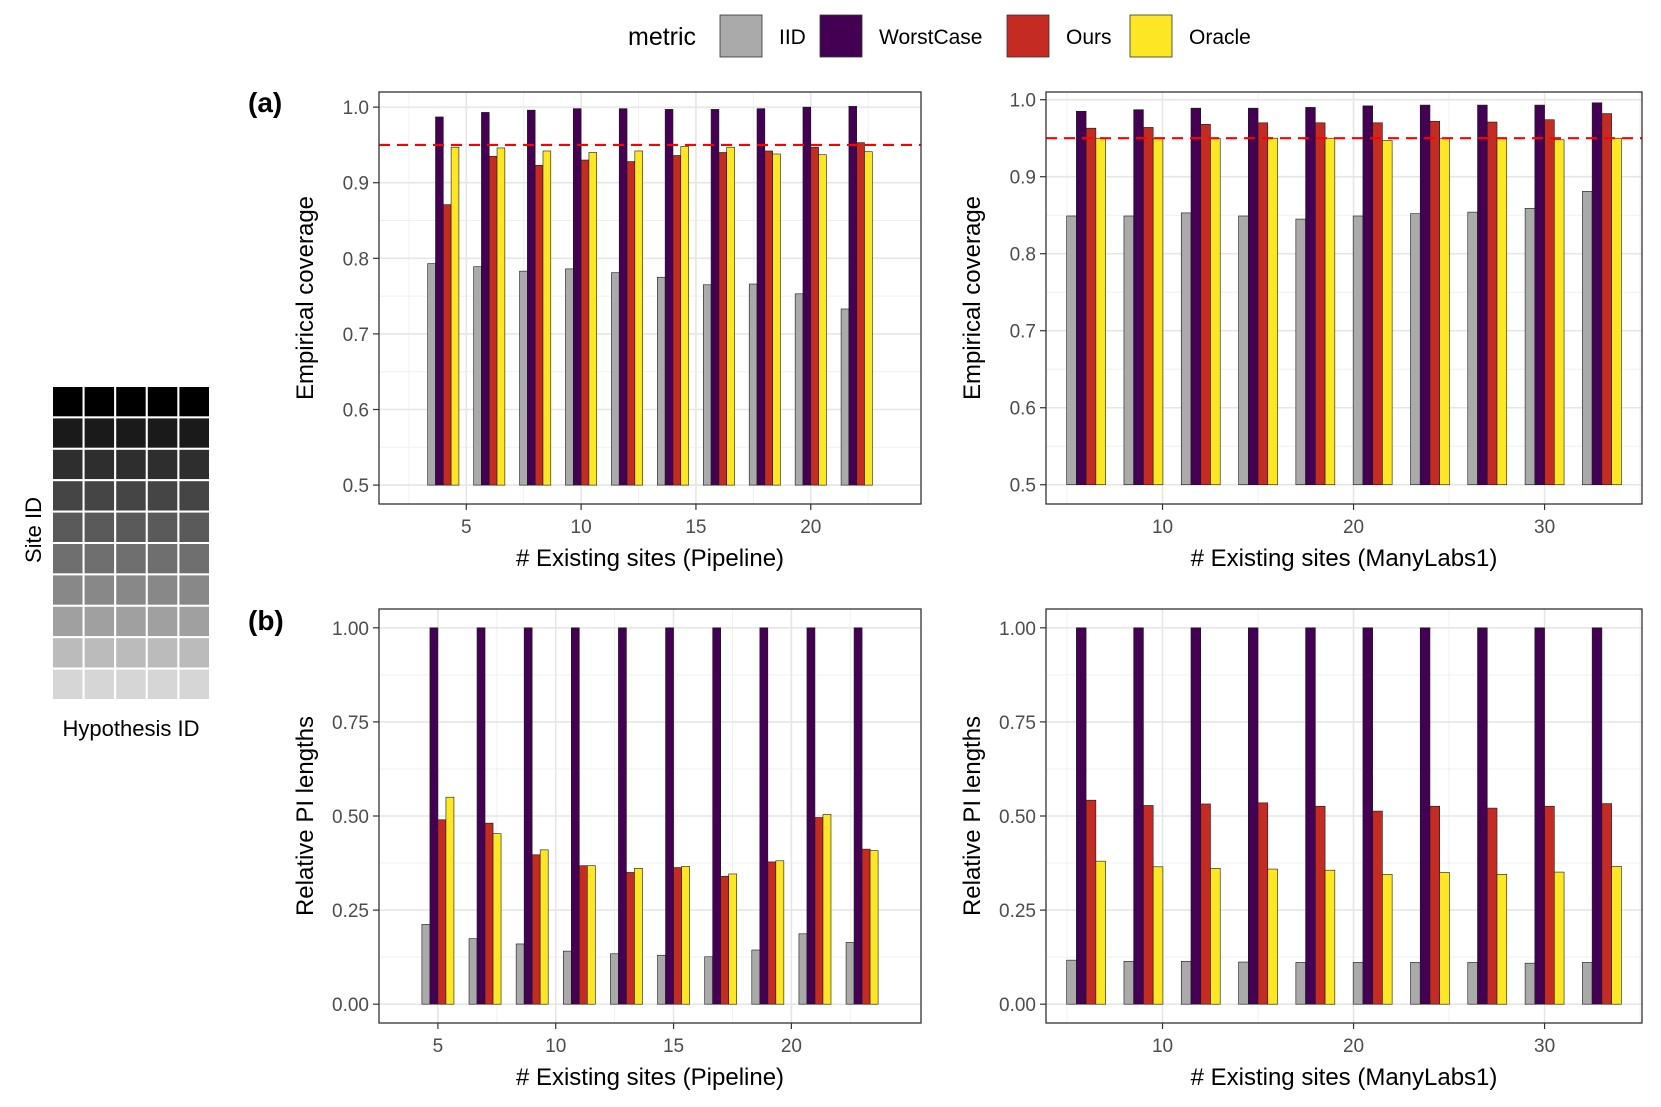 This screenshot has height=1107, width=1661. What do you see at coordinates (33, 530) in the screenshot?
I see `heatmap-ylabel: Site ID` at bounding box center [33, 530].